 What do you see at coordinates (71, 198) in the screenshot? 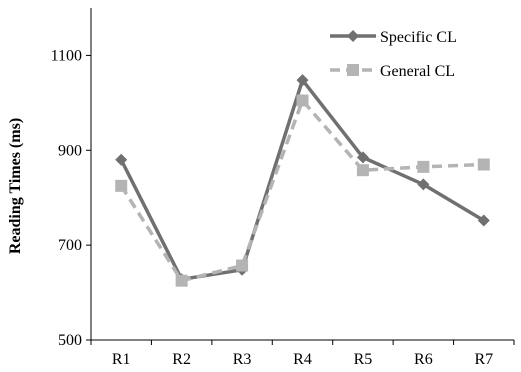
I see `y-tick-labels: 500 700 900 1100` at bounding box center [71, 198].